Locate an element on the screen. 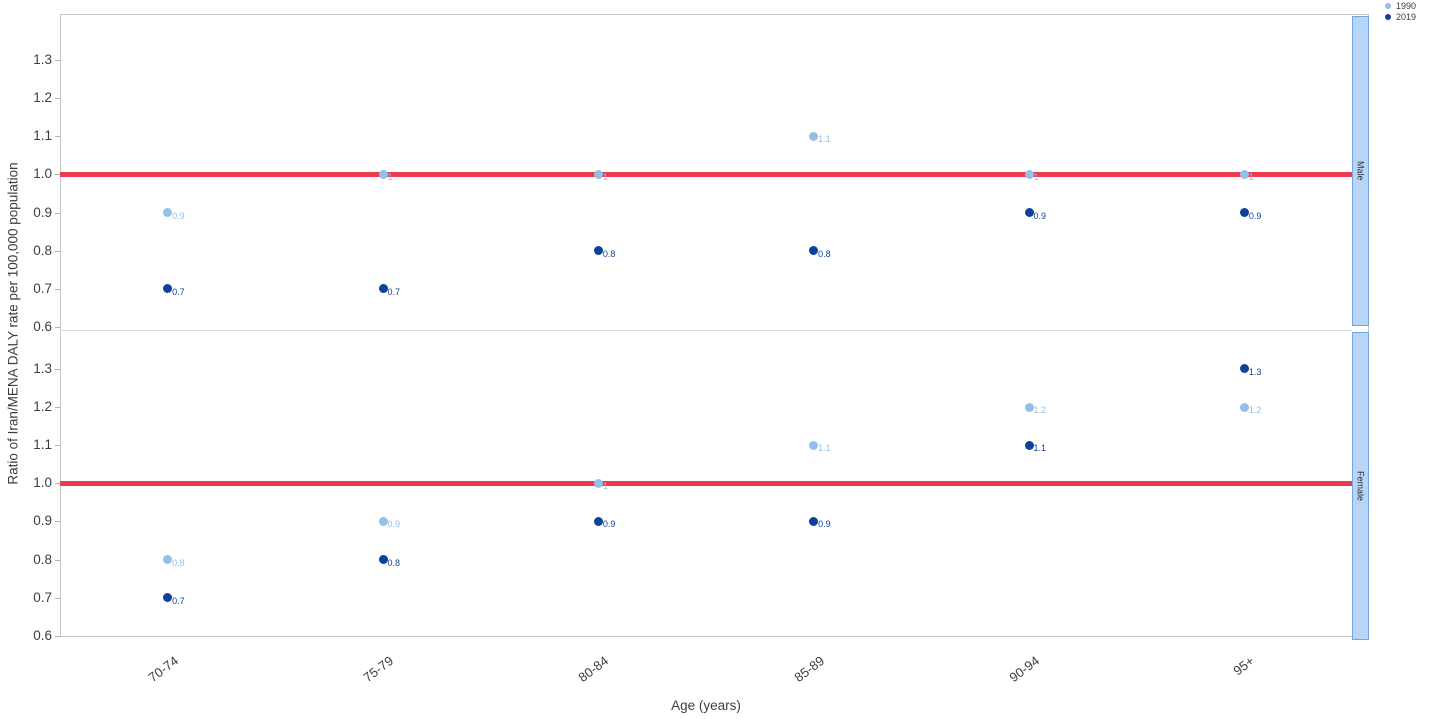 This screenshot has width=1430, height=719. panel-strip-label: Male is located at coordinates (1360, 171).